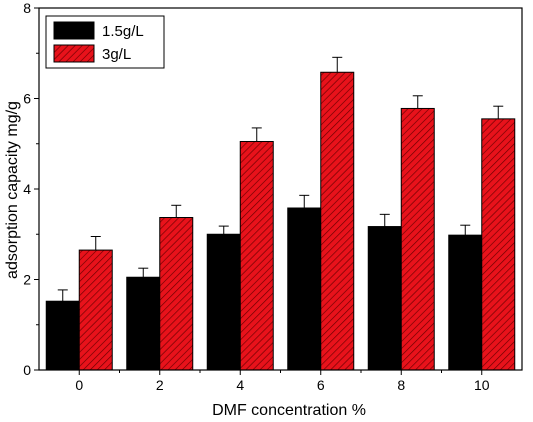 Image resolution: width=533 pixels, height=422 pixels. Describe the element at coordinates (116, 54) in the screenshot. I see `legend-label-series2: 3g/L` at that location.